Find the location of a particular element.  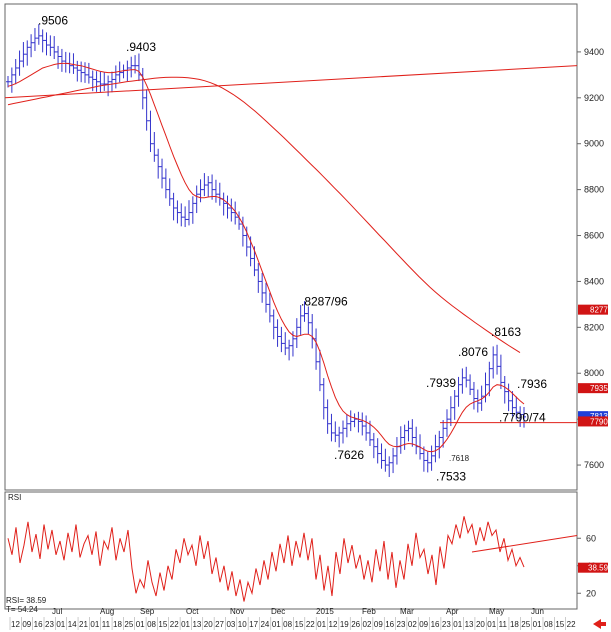

price-y-tick-label: 9200 is located at coordinates (594, 98).